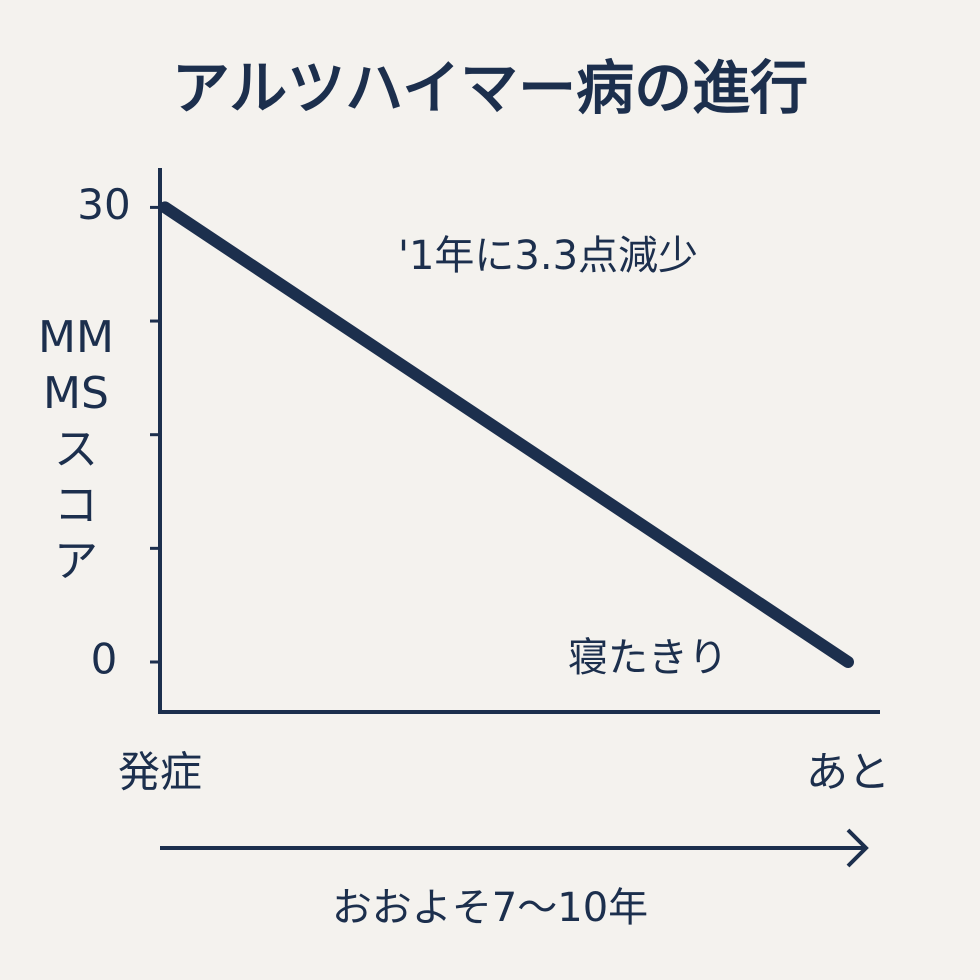 The height and width of the screenshot is (980, 980). Describe the element at coordinates (76, 505) in the screenshot. I see `y-axis-label: コ` at that location.